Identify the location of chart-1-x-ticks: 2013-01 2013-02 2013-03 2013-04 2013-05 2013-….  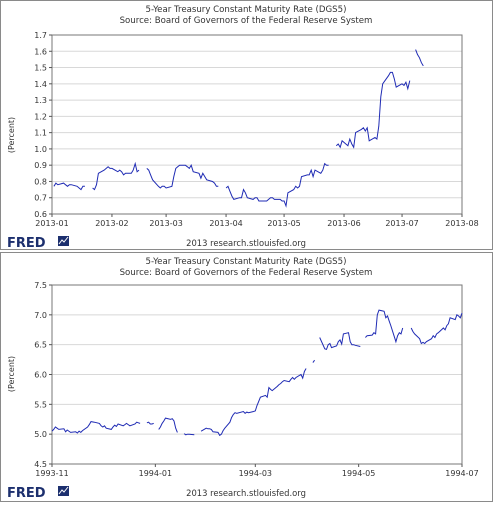
(257, 221).